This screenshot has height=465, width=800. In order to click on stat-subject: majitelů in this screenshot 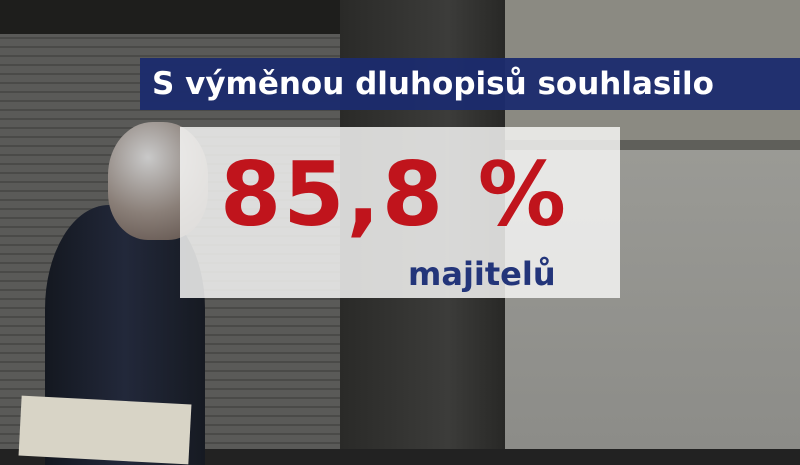, I will do `click(482, 274)`.